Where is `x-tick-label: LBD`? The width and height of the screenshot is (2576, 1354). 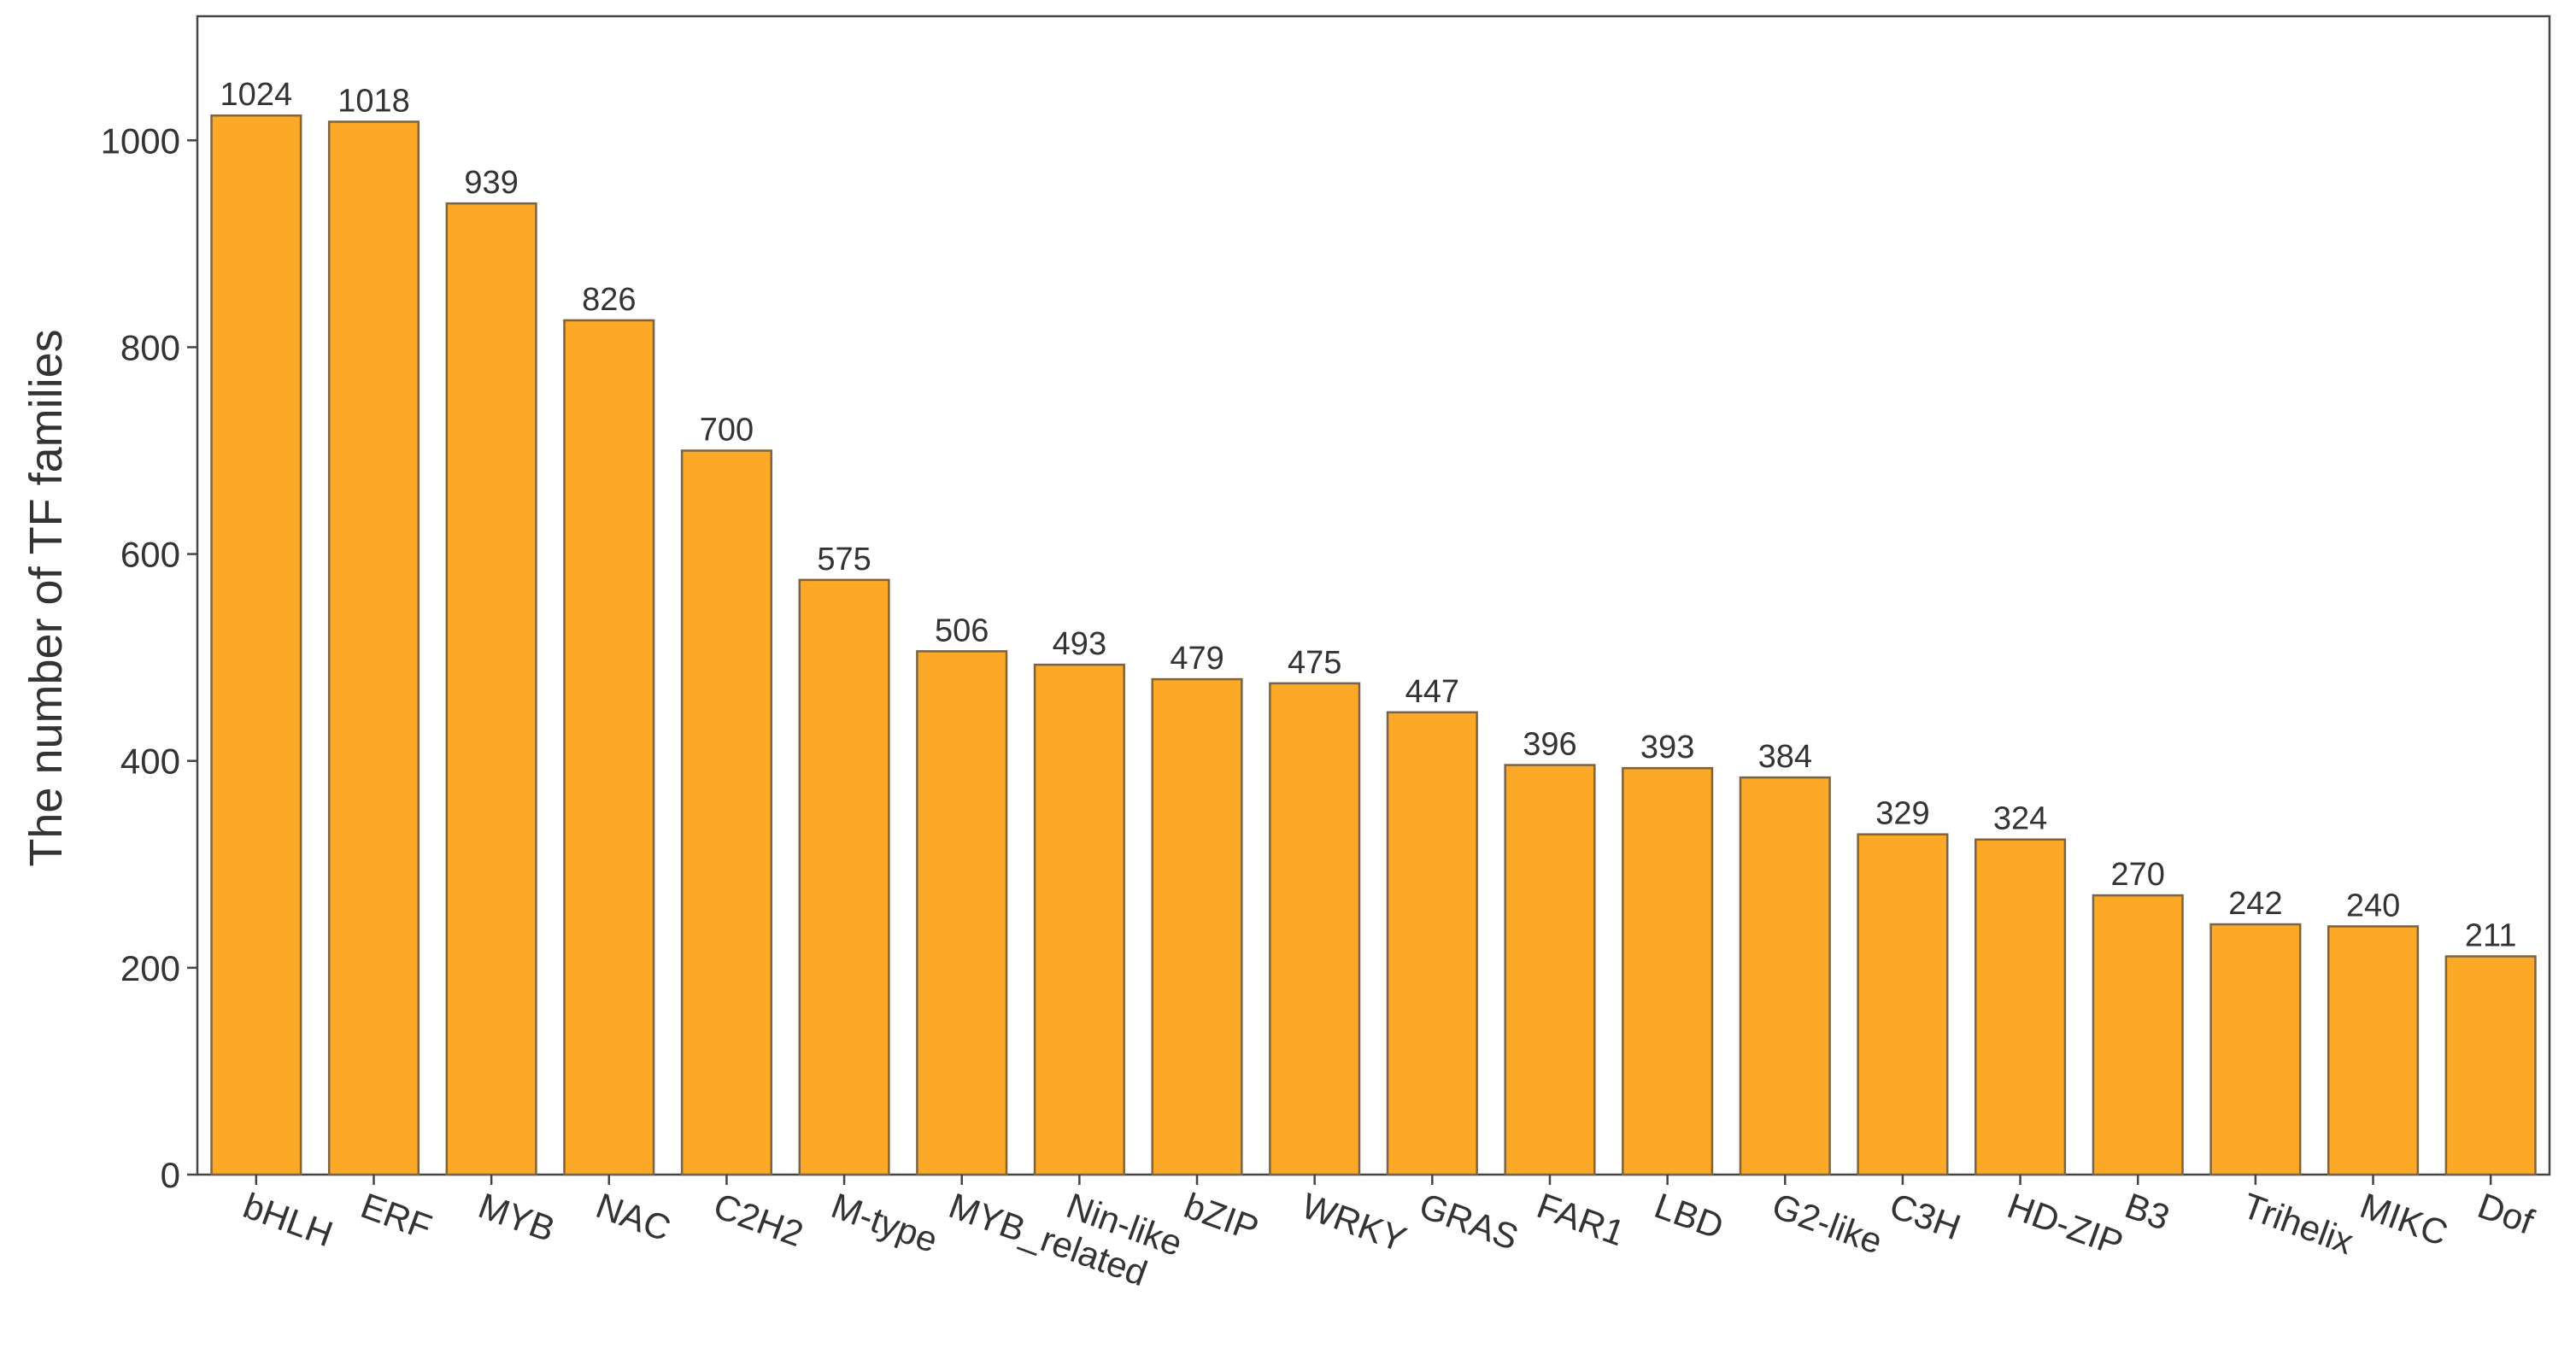
x-tick-label: LBD is located at coordinates (1689, 1215).